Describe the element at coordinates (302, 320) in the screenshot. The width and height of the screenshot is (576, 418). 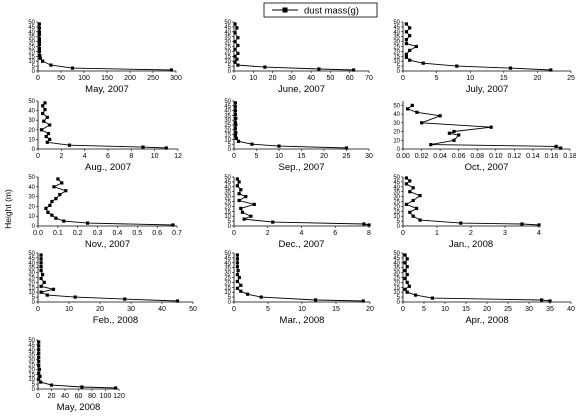
I see `panel-title: Mar., 2008` at that location.